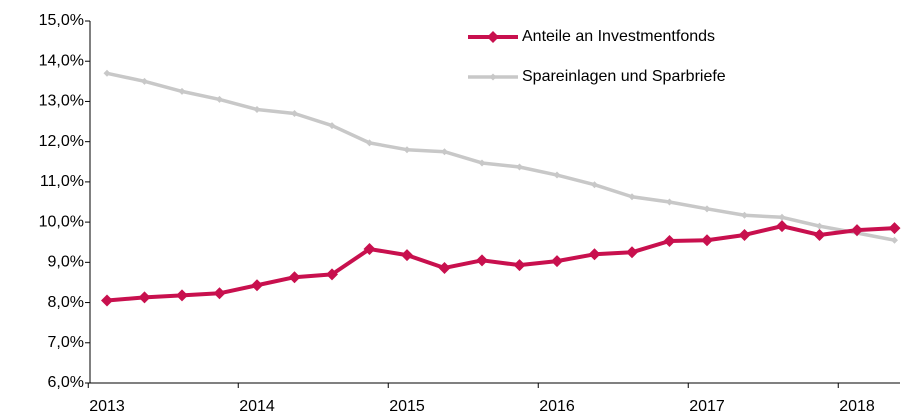 This screenshot has height=416, width=903. What do you see at coordinates (257, 406) in the screenshot?
I see `x-tick-label: 2014` at bounding box center [257, 406].